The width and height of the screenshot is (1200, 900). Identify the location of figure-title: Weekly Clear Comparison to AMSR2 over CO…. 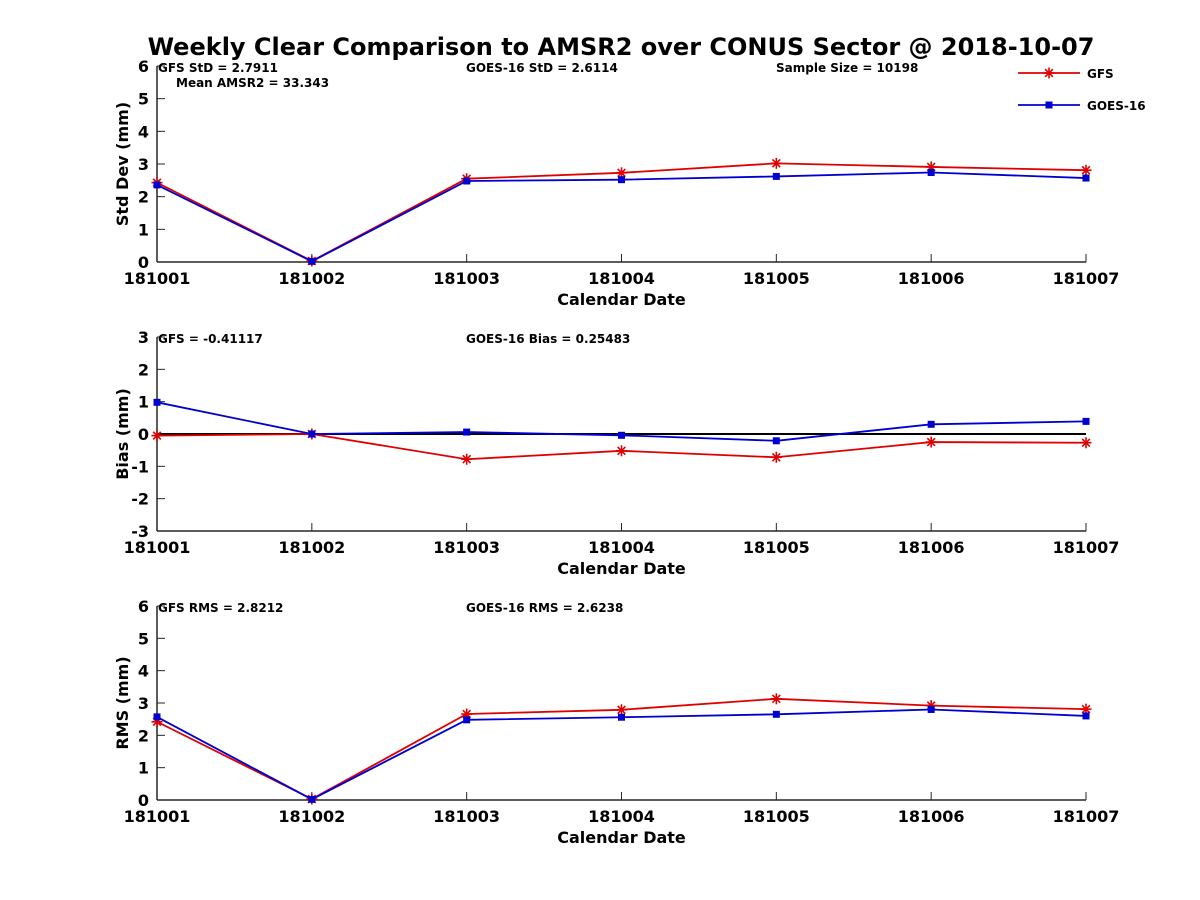
(621, 47).